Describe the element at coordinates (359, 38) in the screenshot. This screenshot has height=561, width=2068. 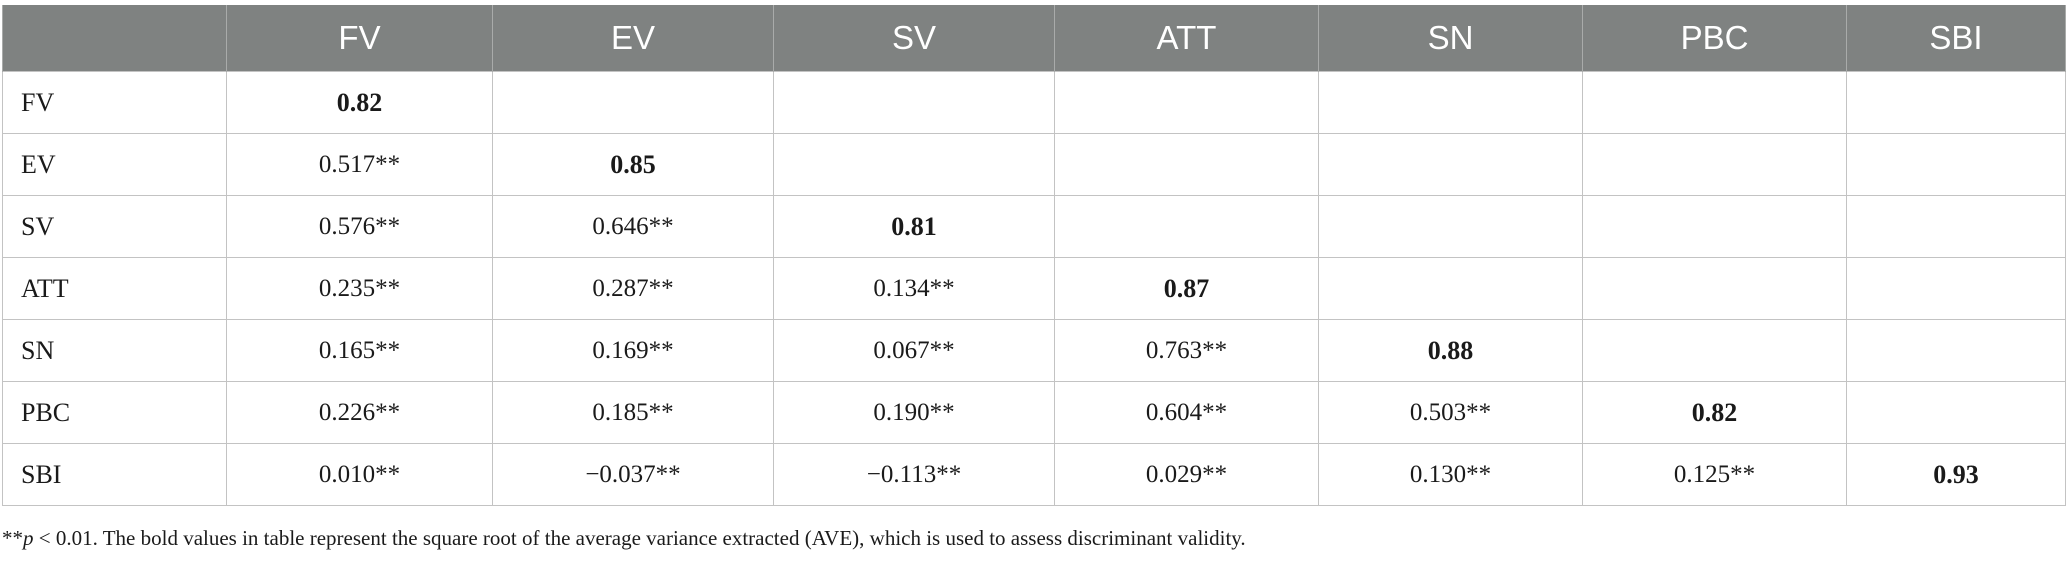
I see `header-col-fv: FV` at that location.